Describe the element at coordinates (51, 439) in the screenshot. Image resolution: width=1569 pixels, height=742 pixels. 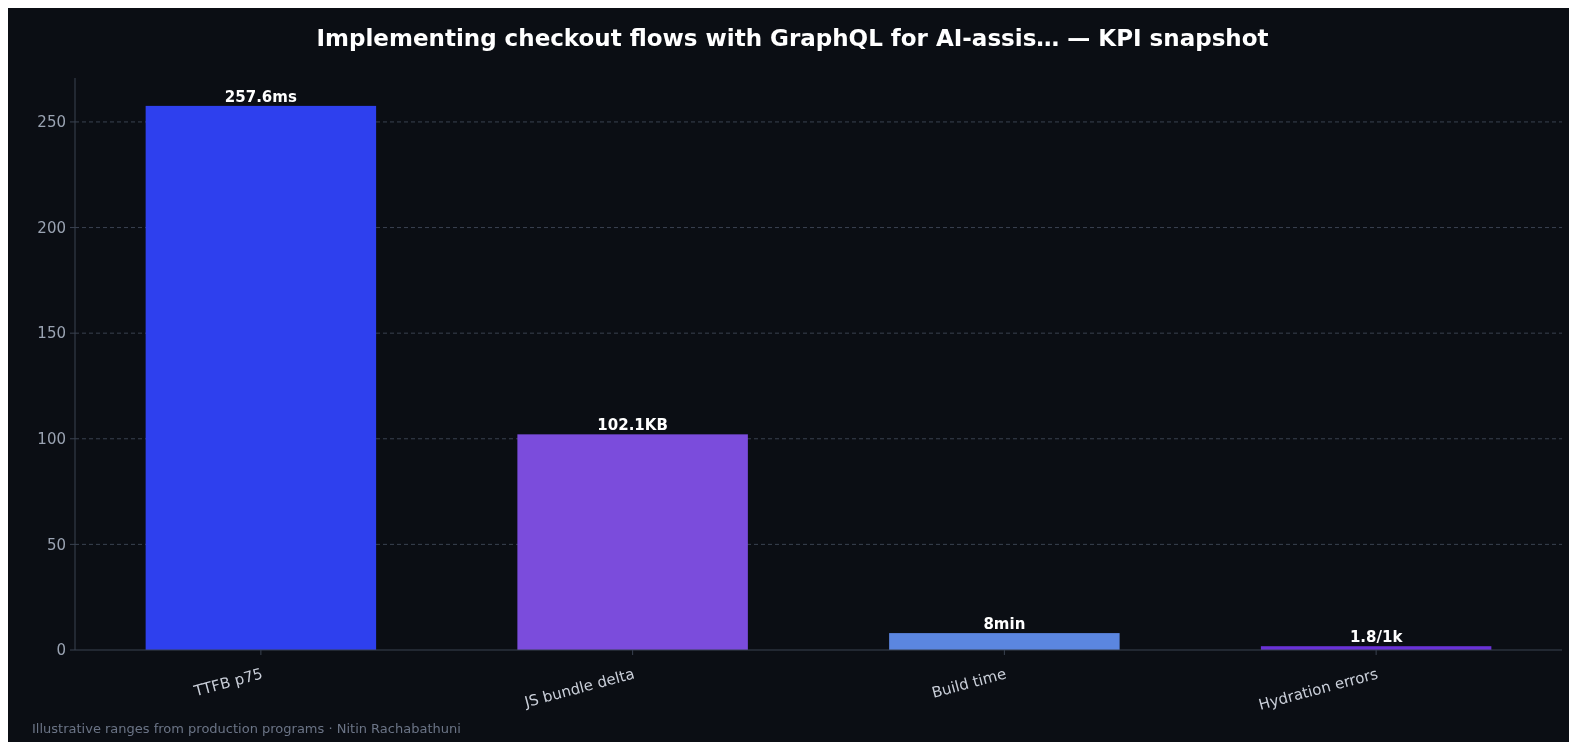
I see `y-tick-label: 100` at that location.